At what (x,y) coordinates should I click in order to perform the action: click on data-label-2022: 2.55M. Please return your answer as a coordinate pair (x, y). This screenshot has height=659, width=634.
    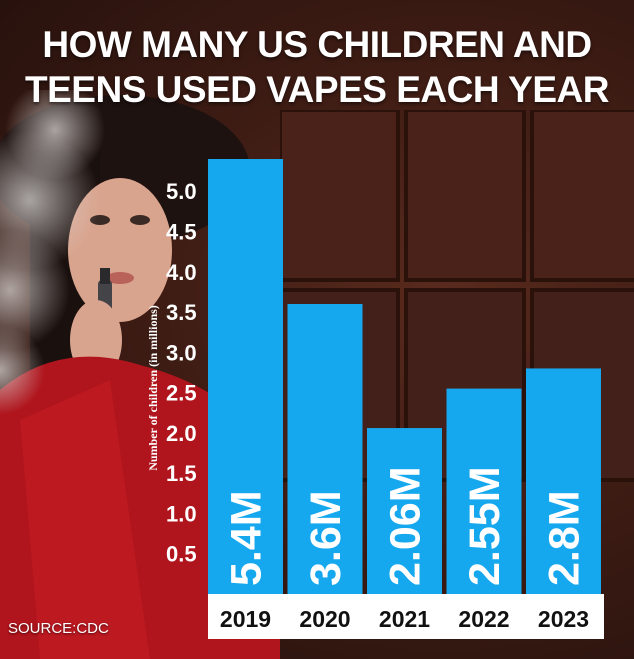
    Looking at the image, I should click on (485, 526).